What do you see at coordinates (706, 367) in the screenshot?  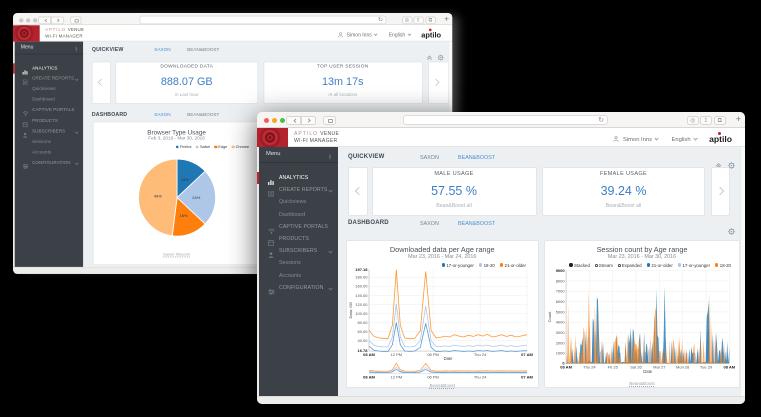 I see `svg-text: Tue 29` at bounding box center [706, 367].